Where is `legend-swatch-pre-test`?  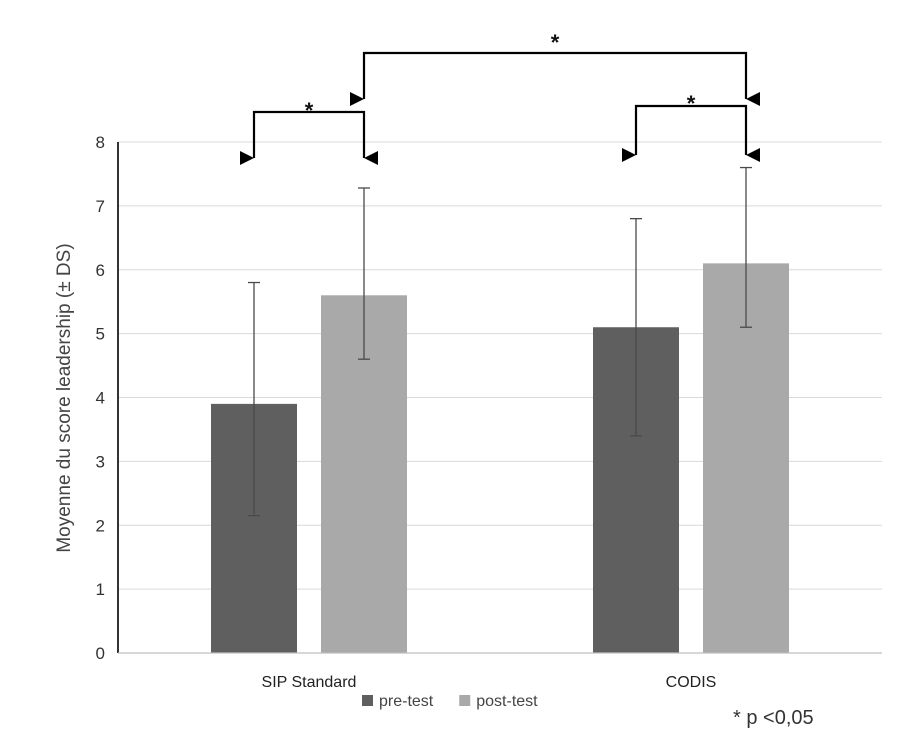
legend-swatch-pre-test is located at coordinates (367, 700).